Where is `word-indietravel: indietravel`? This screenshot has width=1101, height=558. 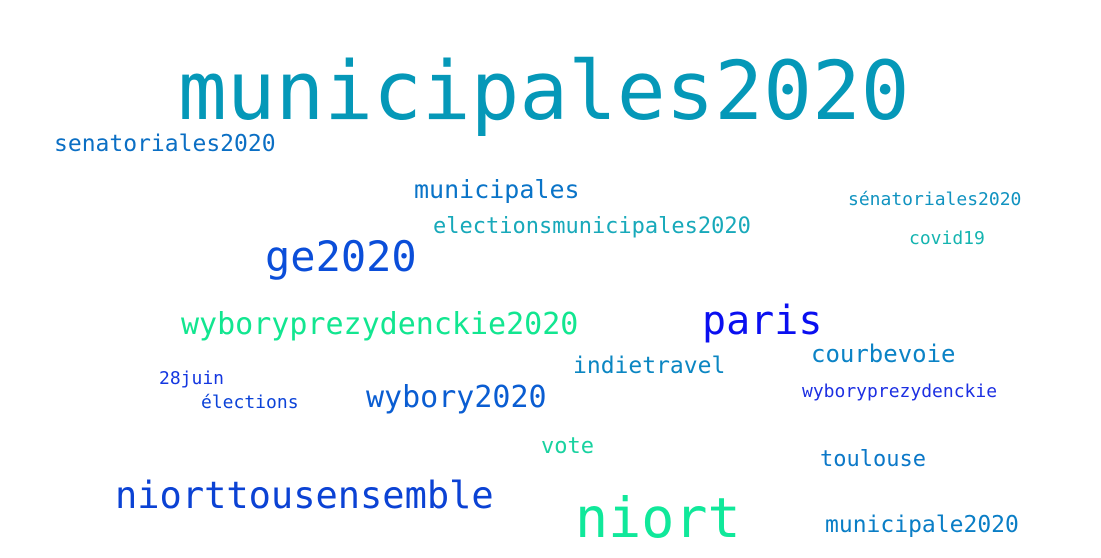 word-indietravel: indietravel is located at coordinates (649, 366).